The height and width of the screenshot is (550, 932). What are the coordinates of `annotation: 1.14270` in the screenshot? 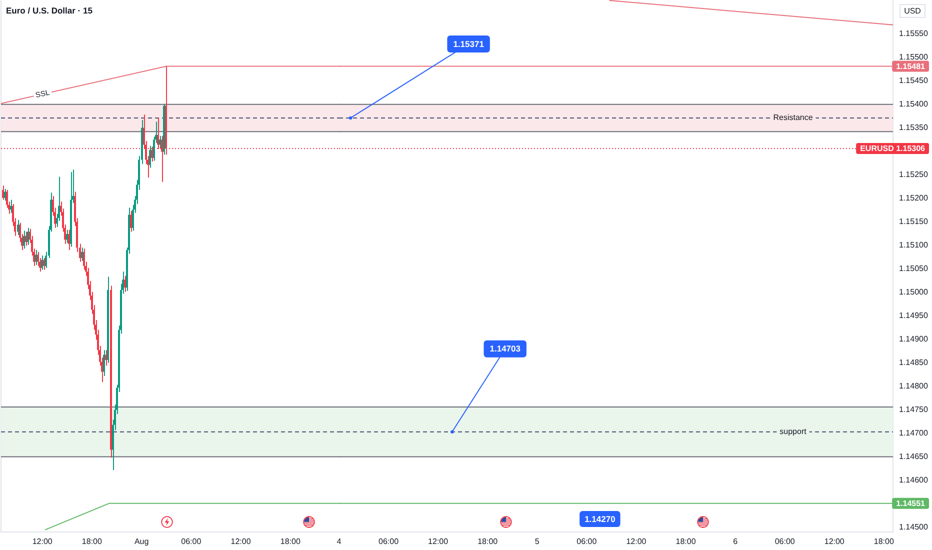 It's located at (600, 519).